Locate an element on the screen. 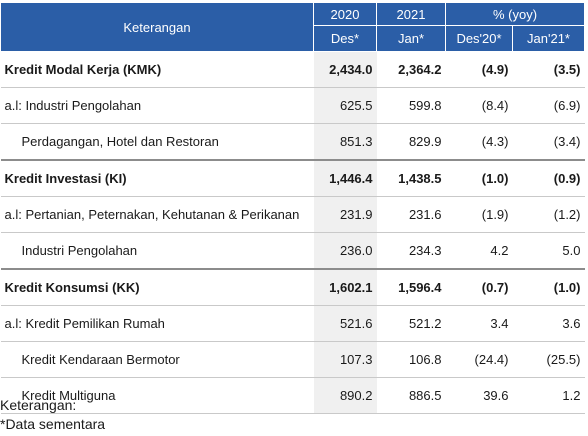 The width and height of the screenshot is (588, 436). cell-yoy-jan: (0.9) is located at coordinates (548, 178).